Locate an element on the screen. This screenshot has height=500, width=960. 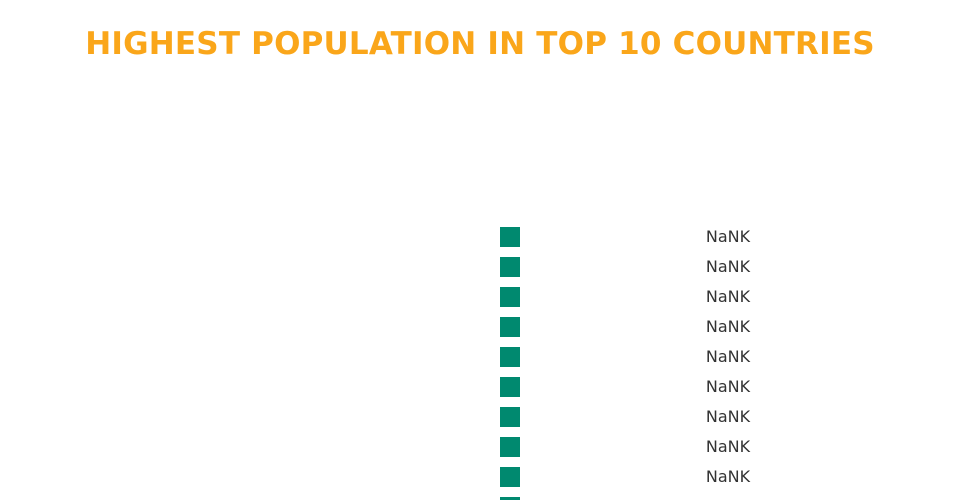
value-label-8: NaNK is located at coordinates (728, 446).